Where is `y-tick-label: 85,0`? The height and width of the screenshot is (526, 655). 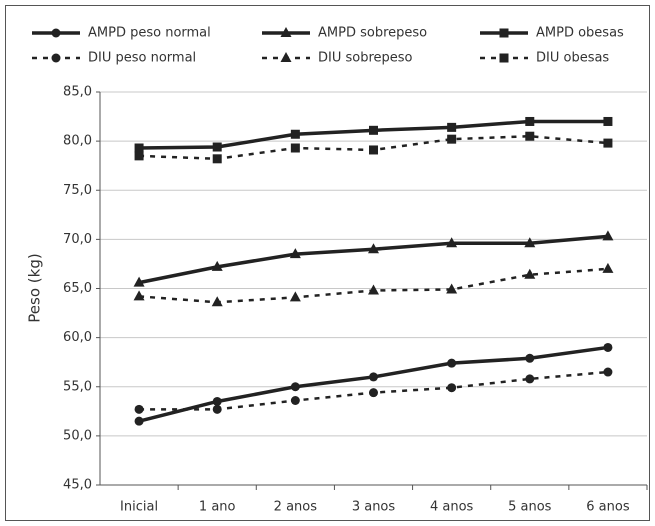
y-tick-label: 85,0 is located at coordinates (77, 92).